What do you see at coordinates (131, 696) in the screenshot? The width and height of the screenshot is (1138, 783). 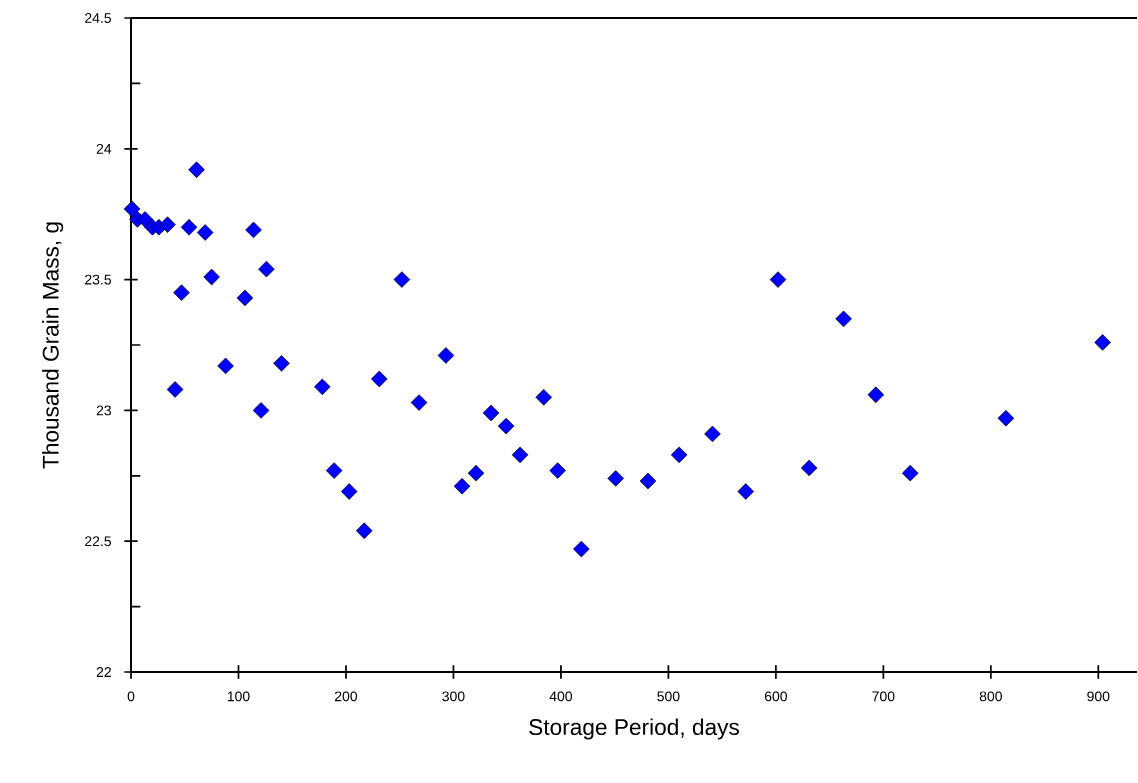 I see `x-tick-label: 0` at bounding box center [131, 696].